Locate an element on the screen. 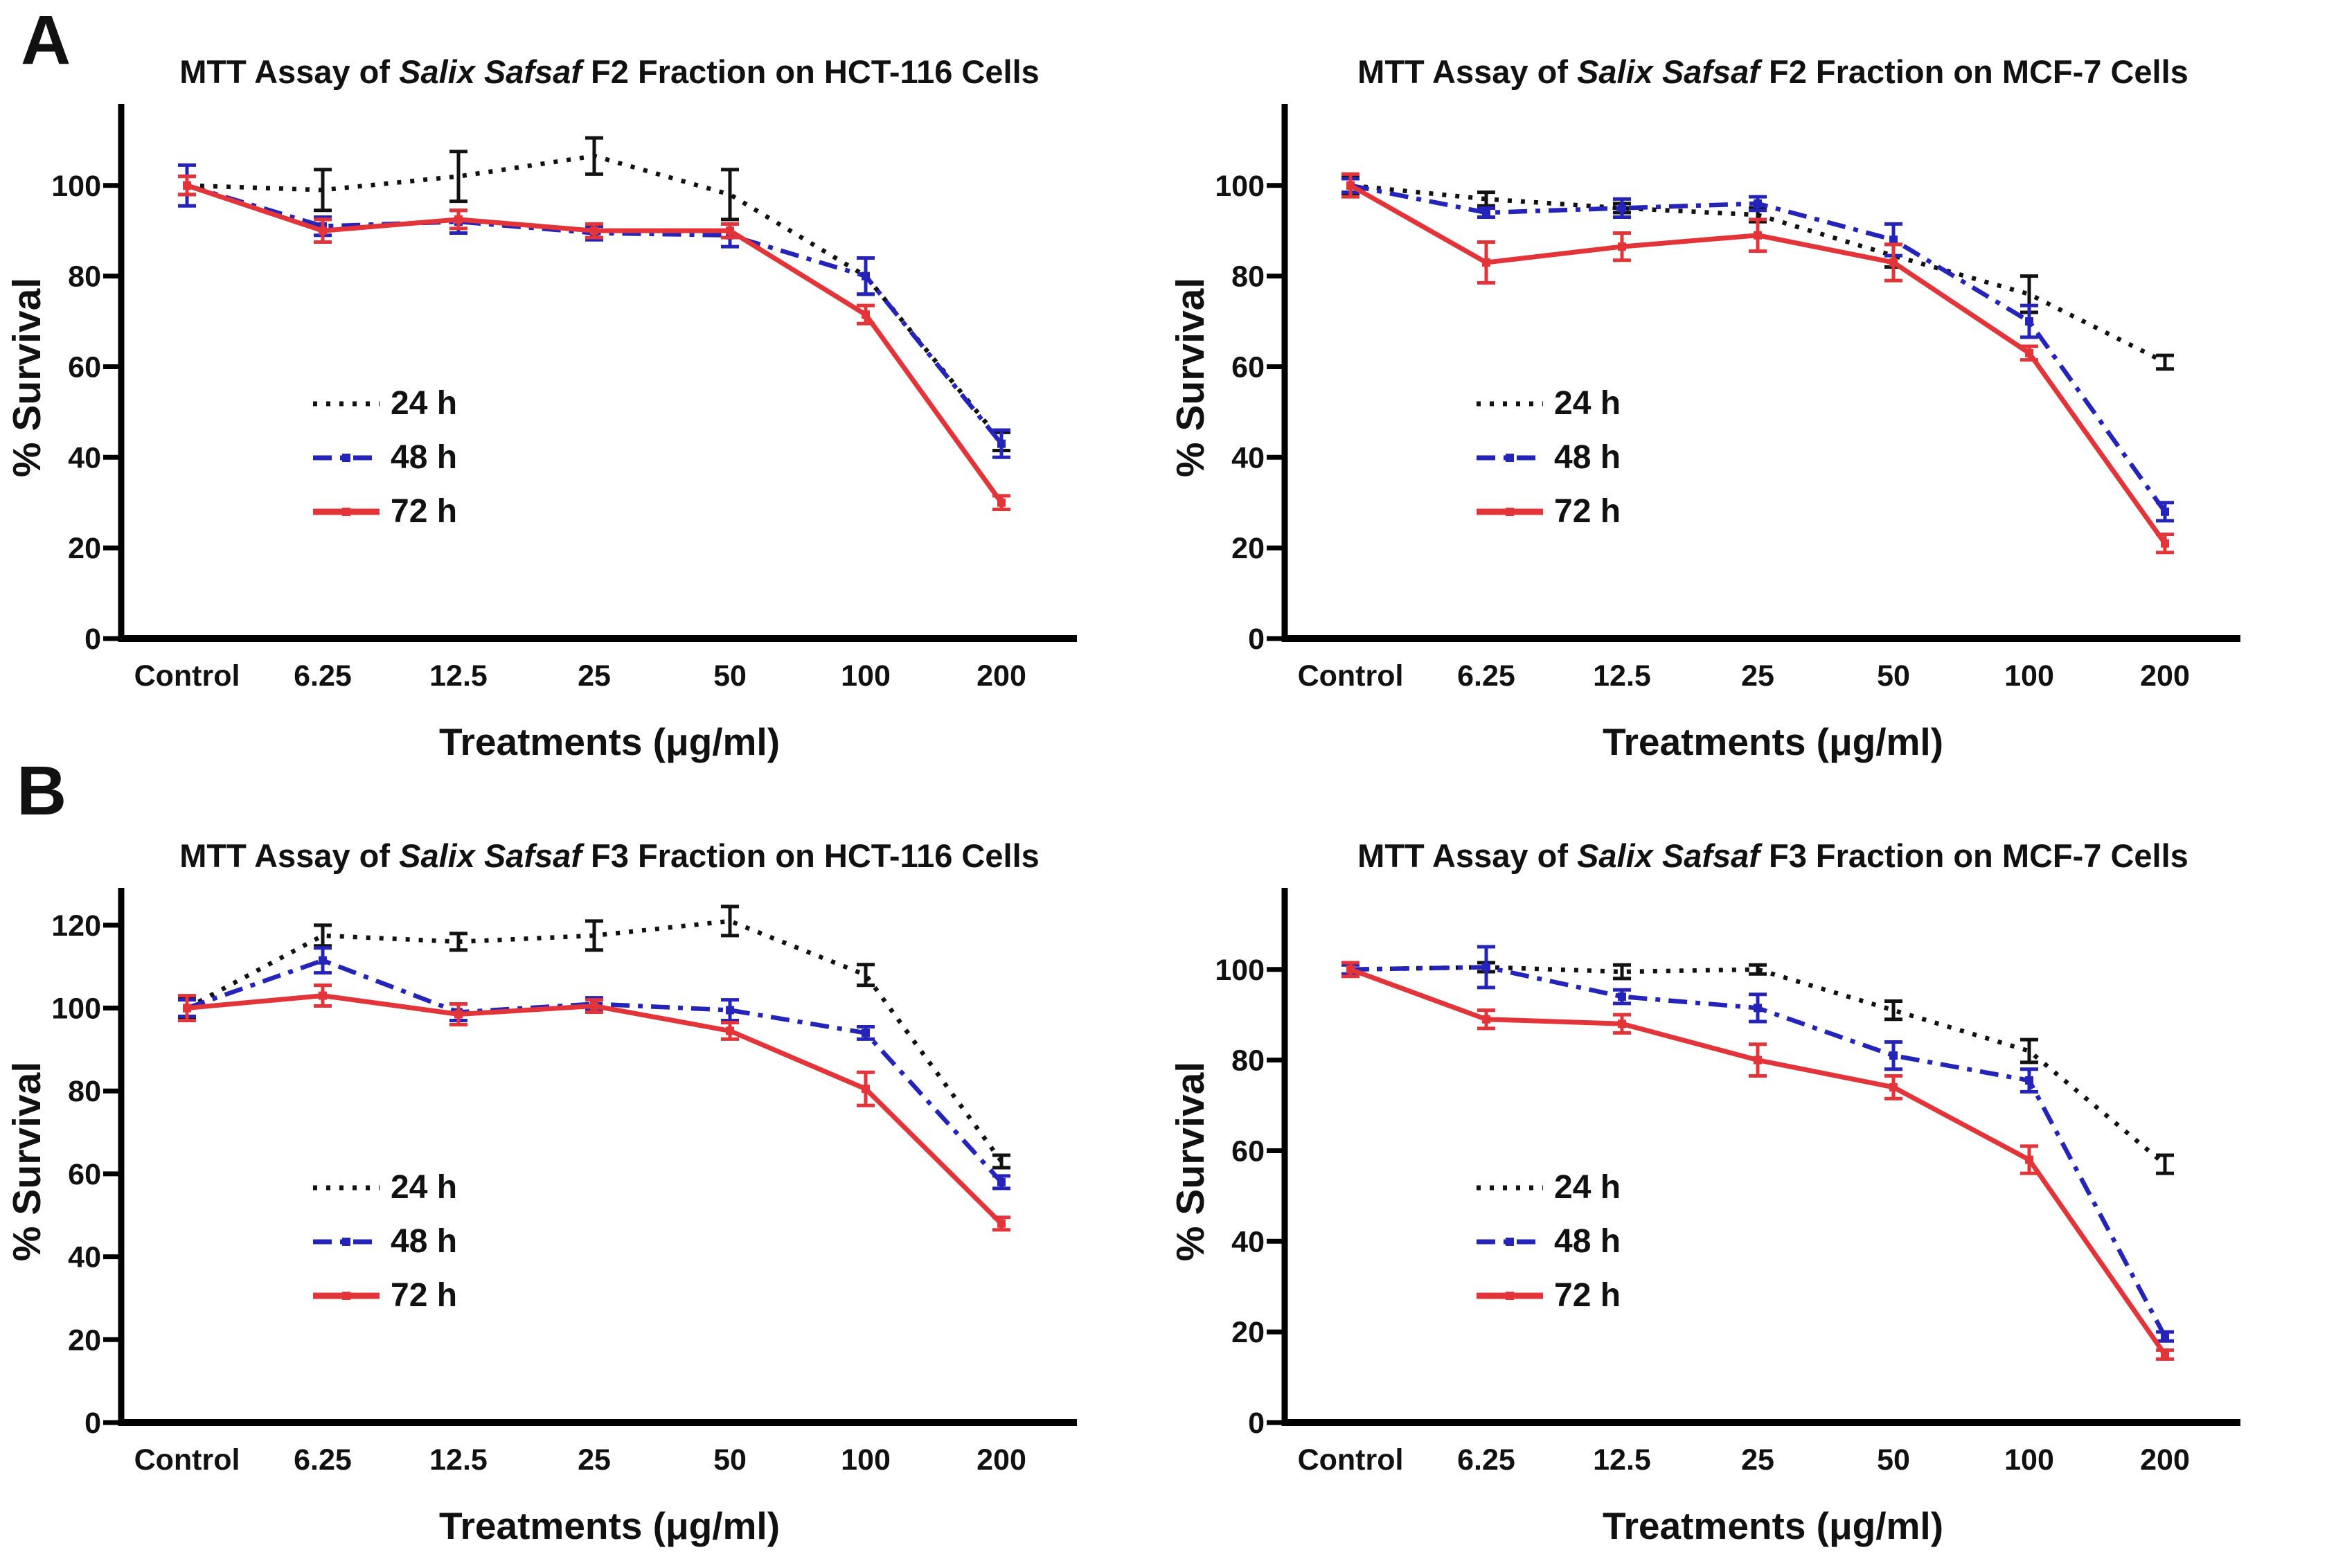 Image resolution: width=2327 pixels, height=1568 pixels. panel-label-b: B is located at coordinates (42, 791).